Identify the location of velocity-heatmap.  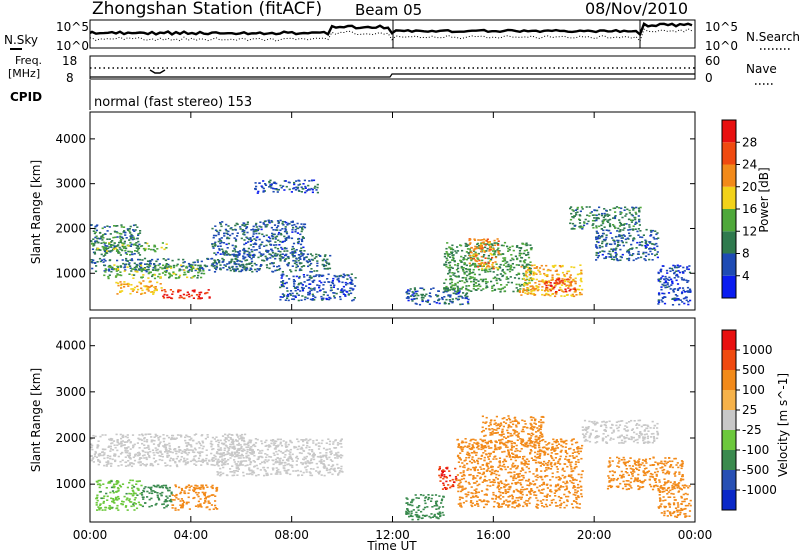
(391, 468).